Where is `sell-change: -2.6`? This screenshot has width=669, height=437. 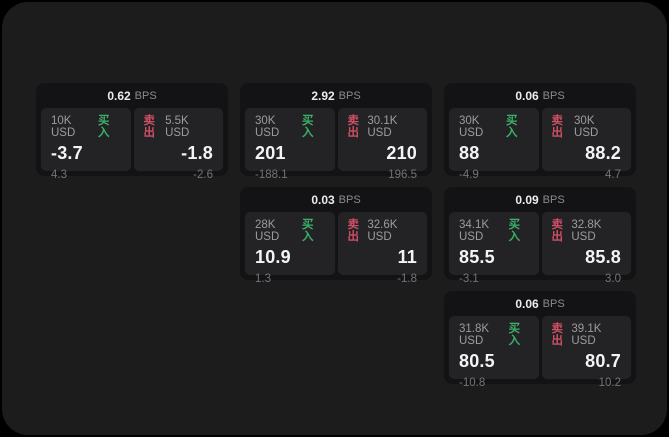
sell-change: -2.6 is located at coordinates (203, 175).